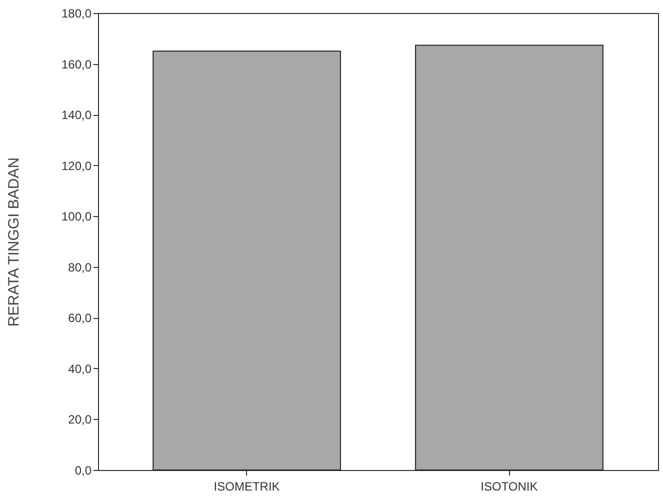 The height and width of the screenshot is (501, 663). I want to click on y-tick-label: 140,0, so click(76, 115).